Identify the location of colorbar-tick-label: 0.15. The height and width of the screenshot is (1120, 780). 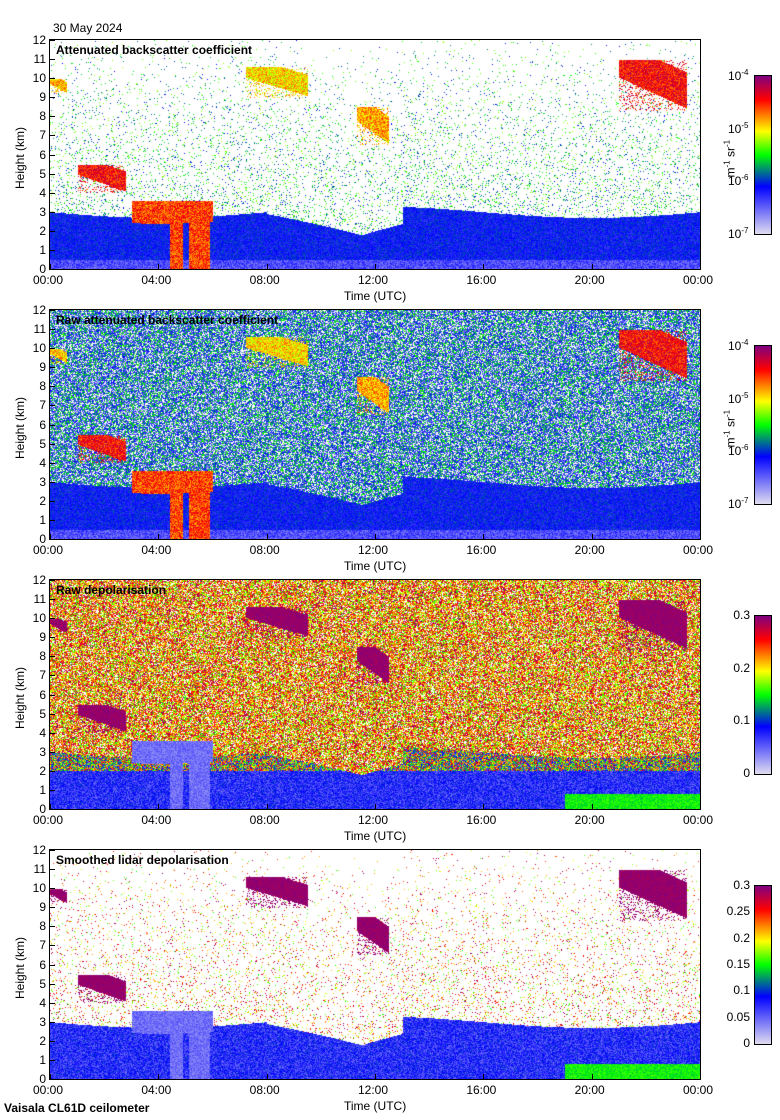
(738, 964).